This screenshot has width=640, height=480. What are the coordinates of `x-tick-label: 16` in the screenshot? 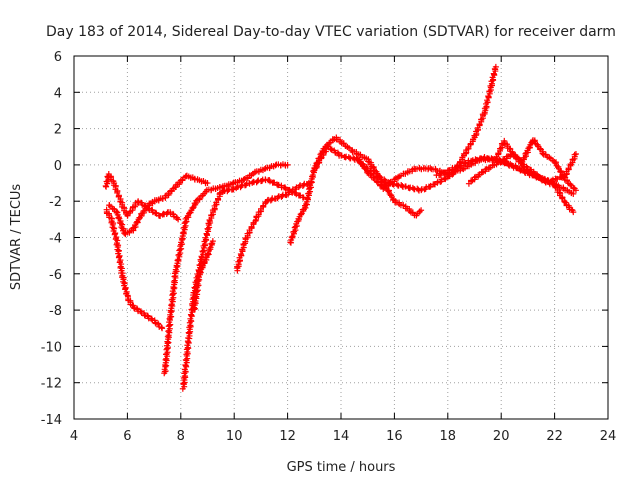 It's located at (394, 436).